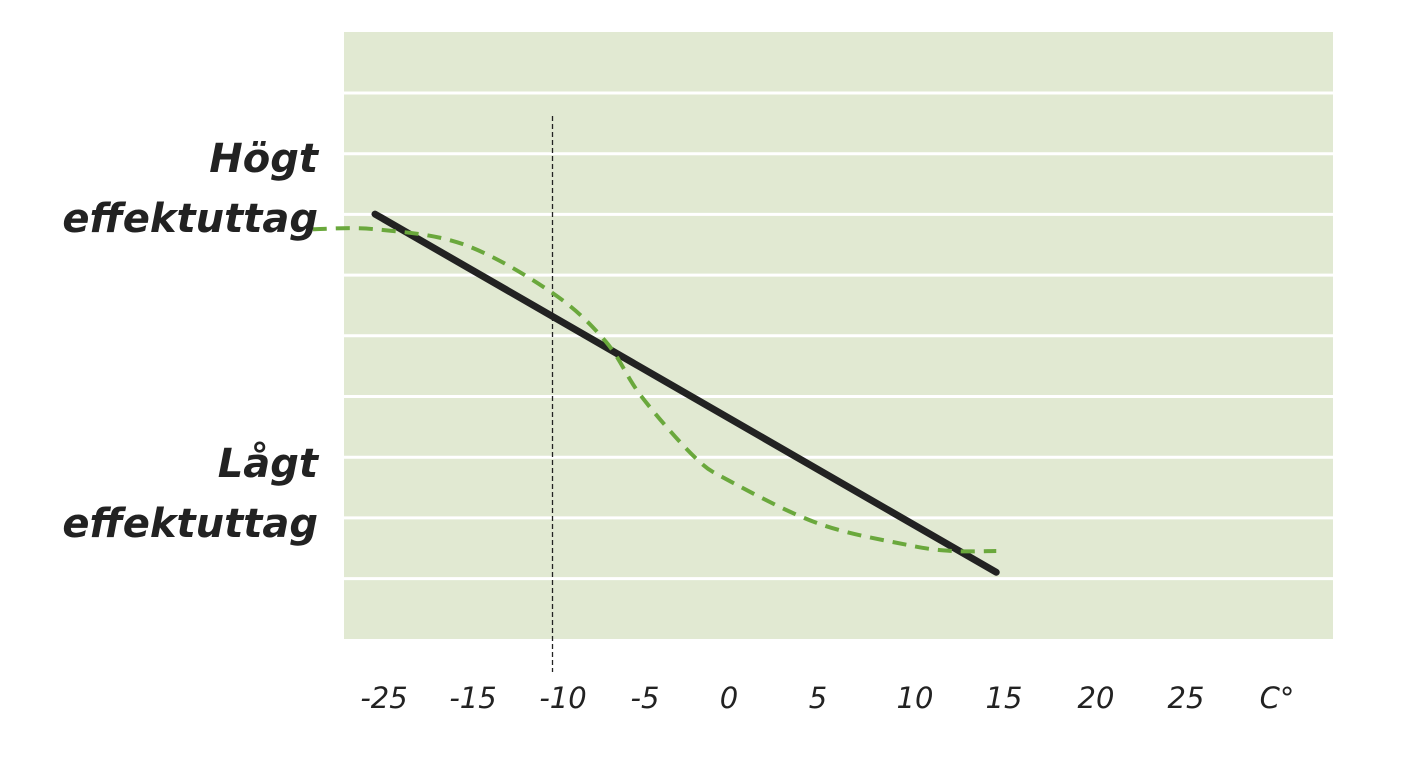 This screenshot has width=1401, height=772. I want to click on x-tick-label: 20, so click(1096, 698).